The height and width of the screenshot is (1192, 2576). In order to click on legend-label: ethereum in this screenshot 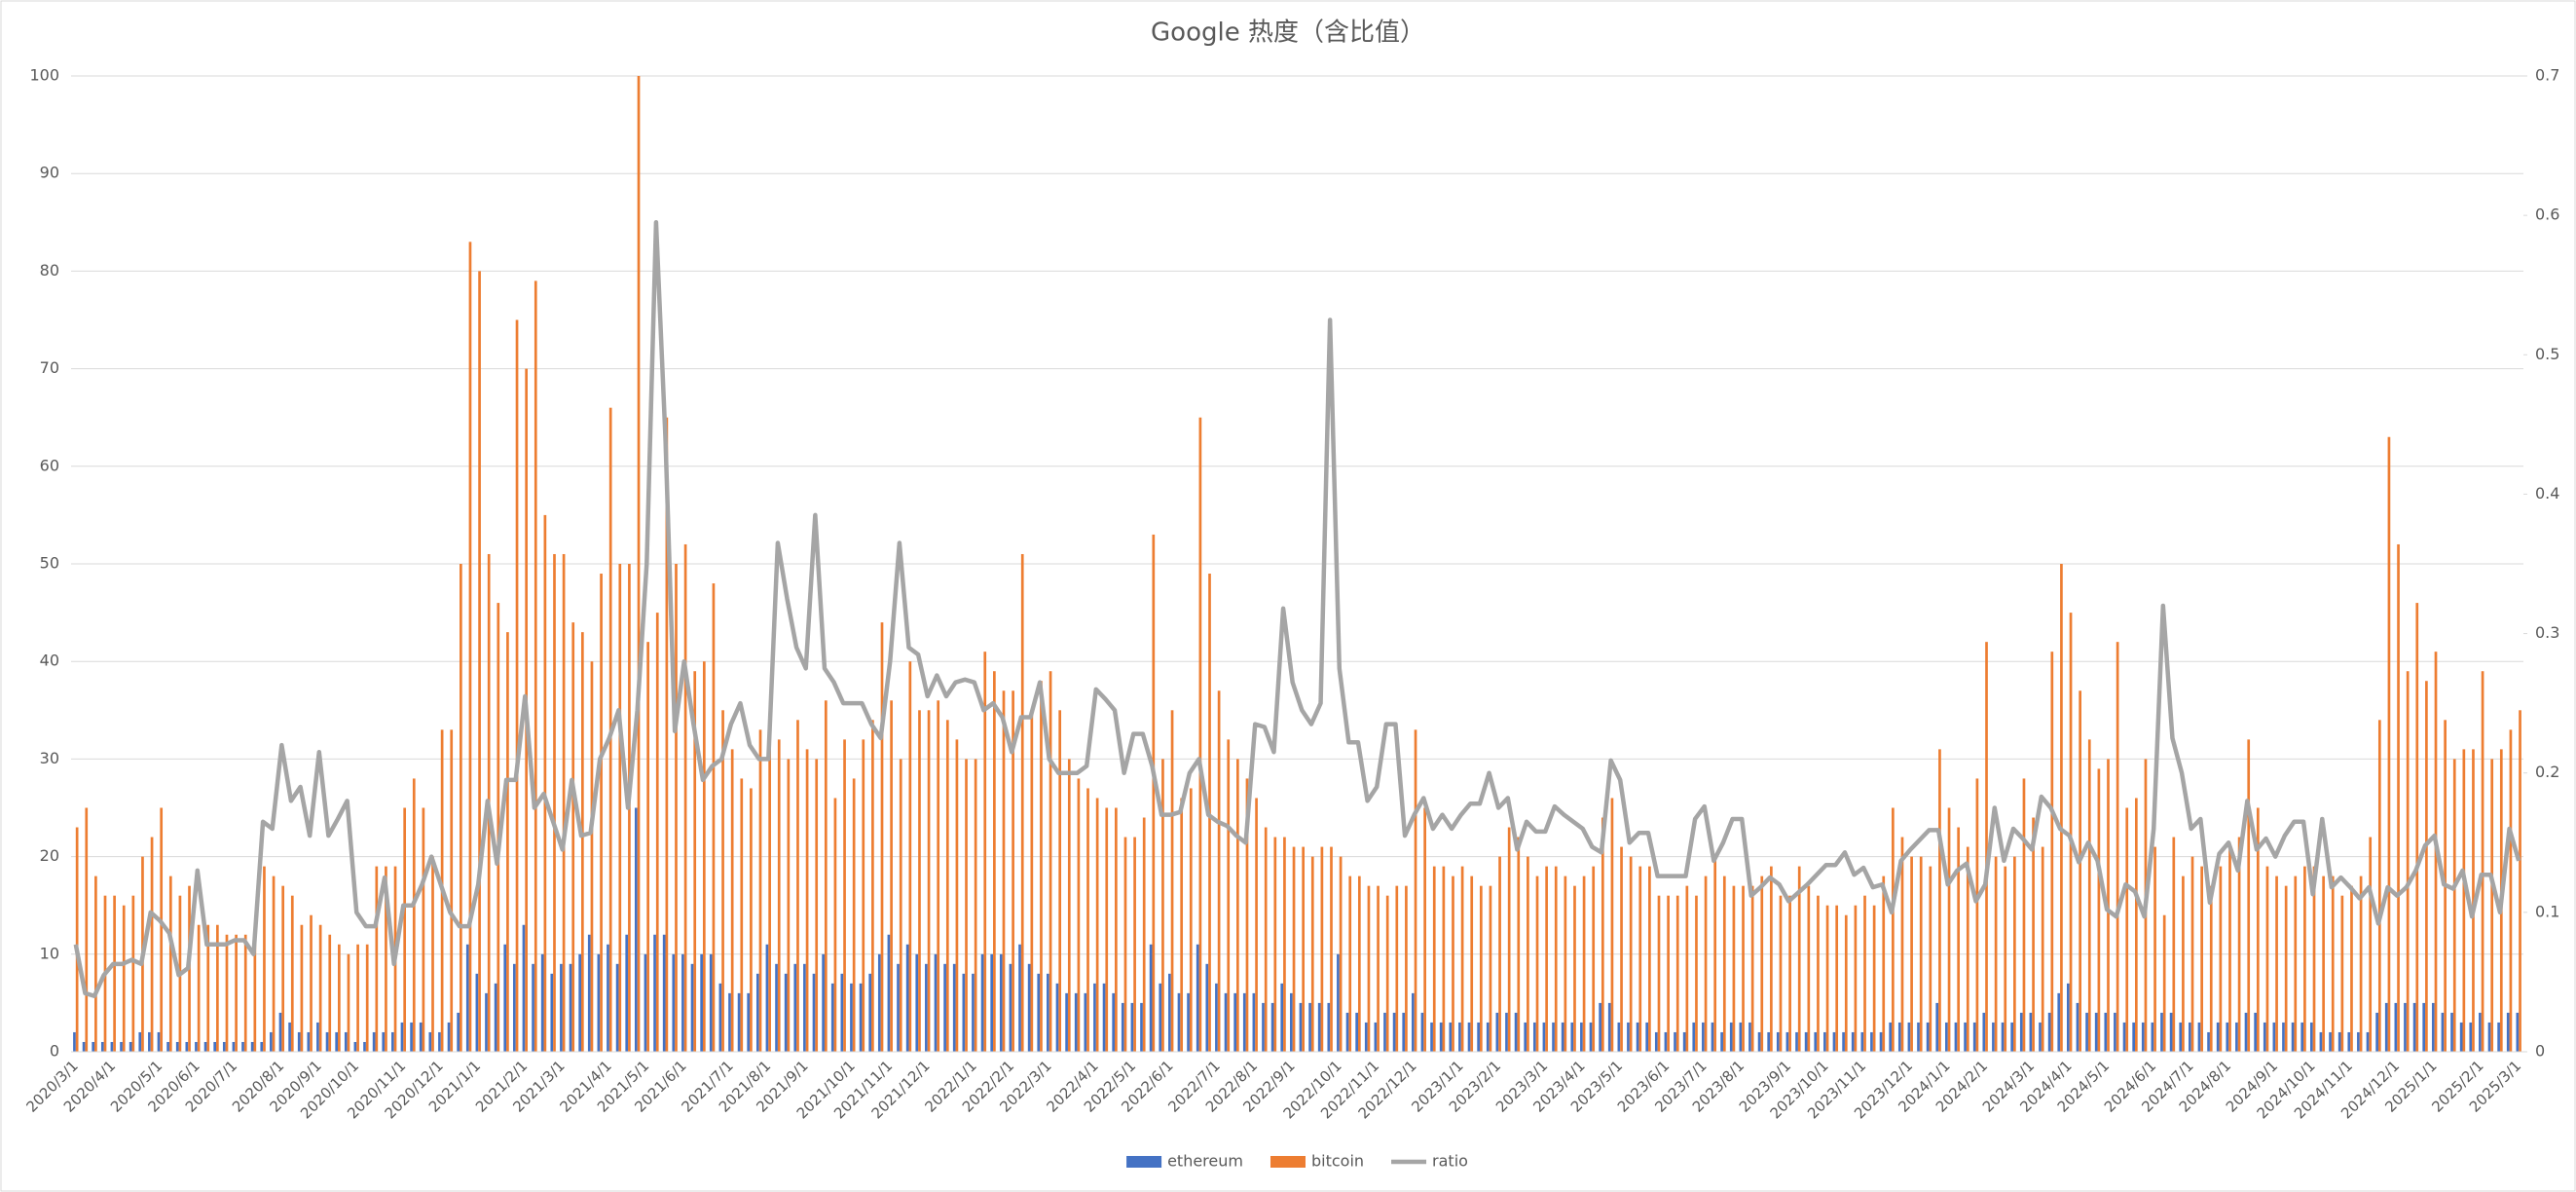, I will do `click(1205, 1161)`.